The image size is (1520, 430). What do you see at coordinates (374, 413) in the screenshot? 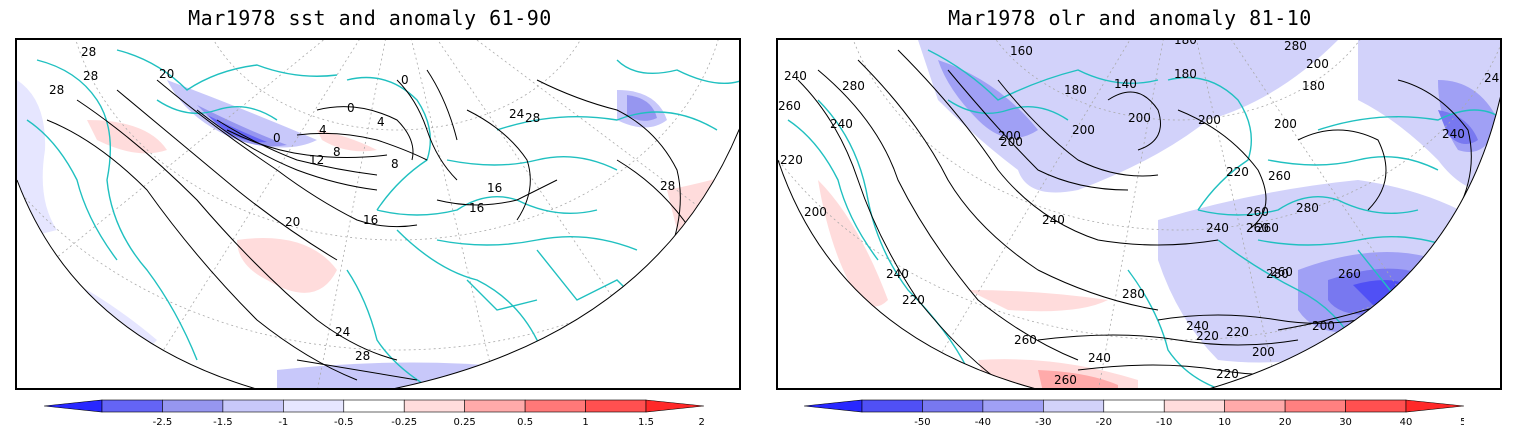
I see `sst-colorbar: -2.5 -1.5 -1 -0.5 -0.25 0.25 0.5 1 1.5 2.5` at bounding box center [374, 413].